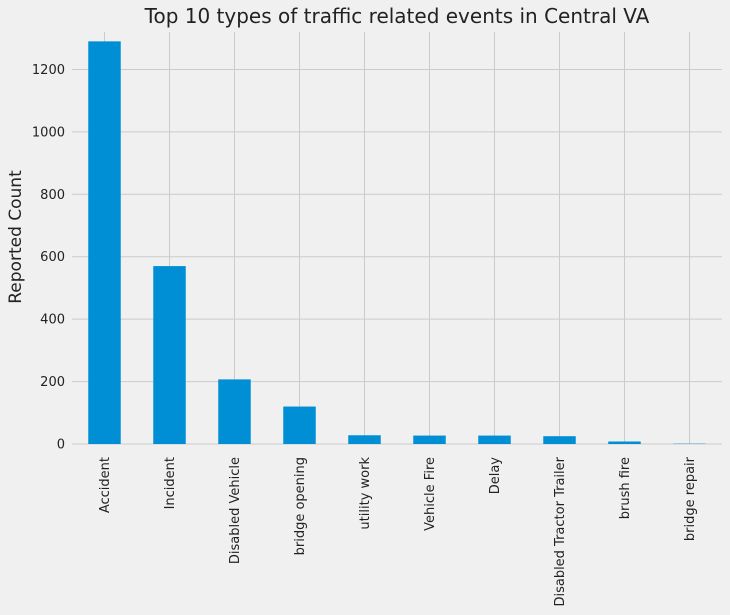 This screenshot has width=730, height=615. I want to click on y-axis-label: Reported Count, so click(16, 237).